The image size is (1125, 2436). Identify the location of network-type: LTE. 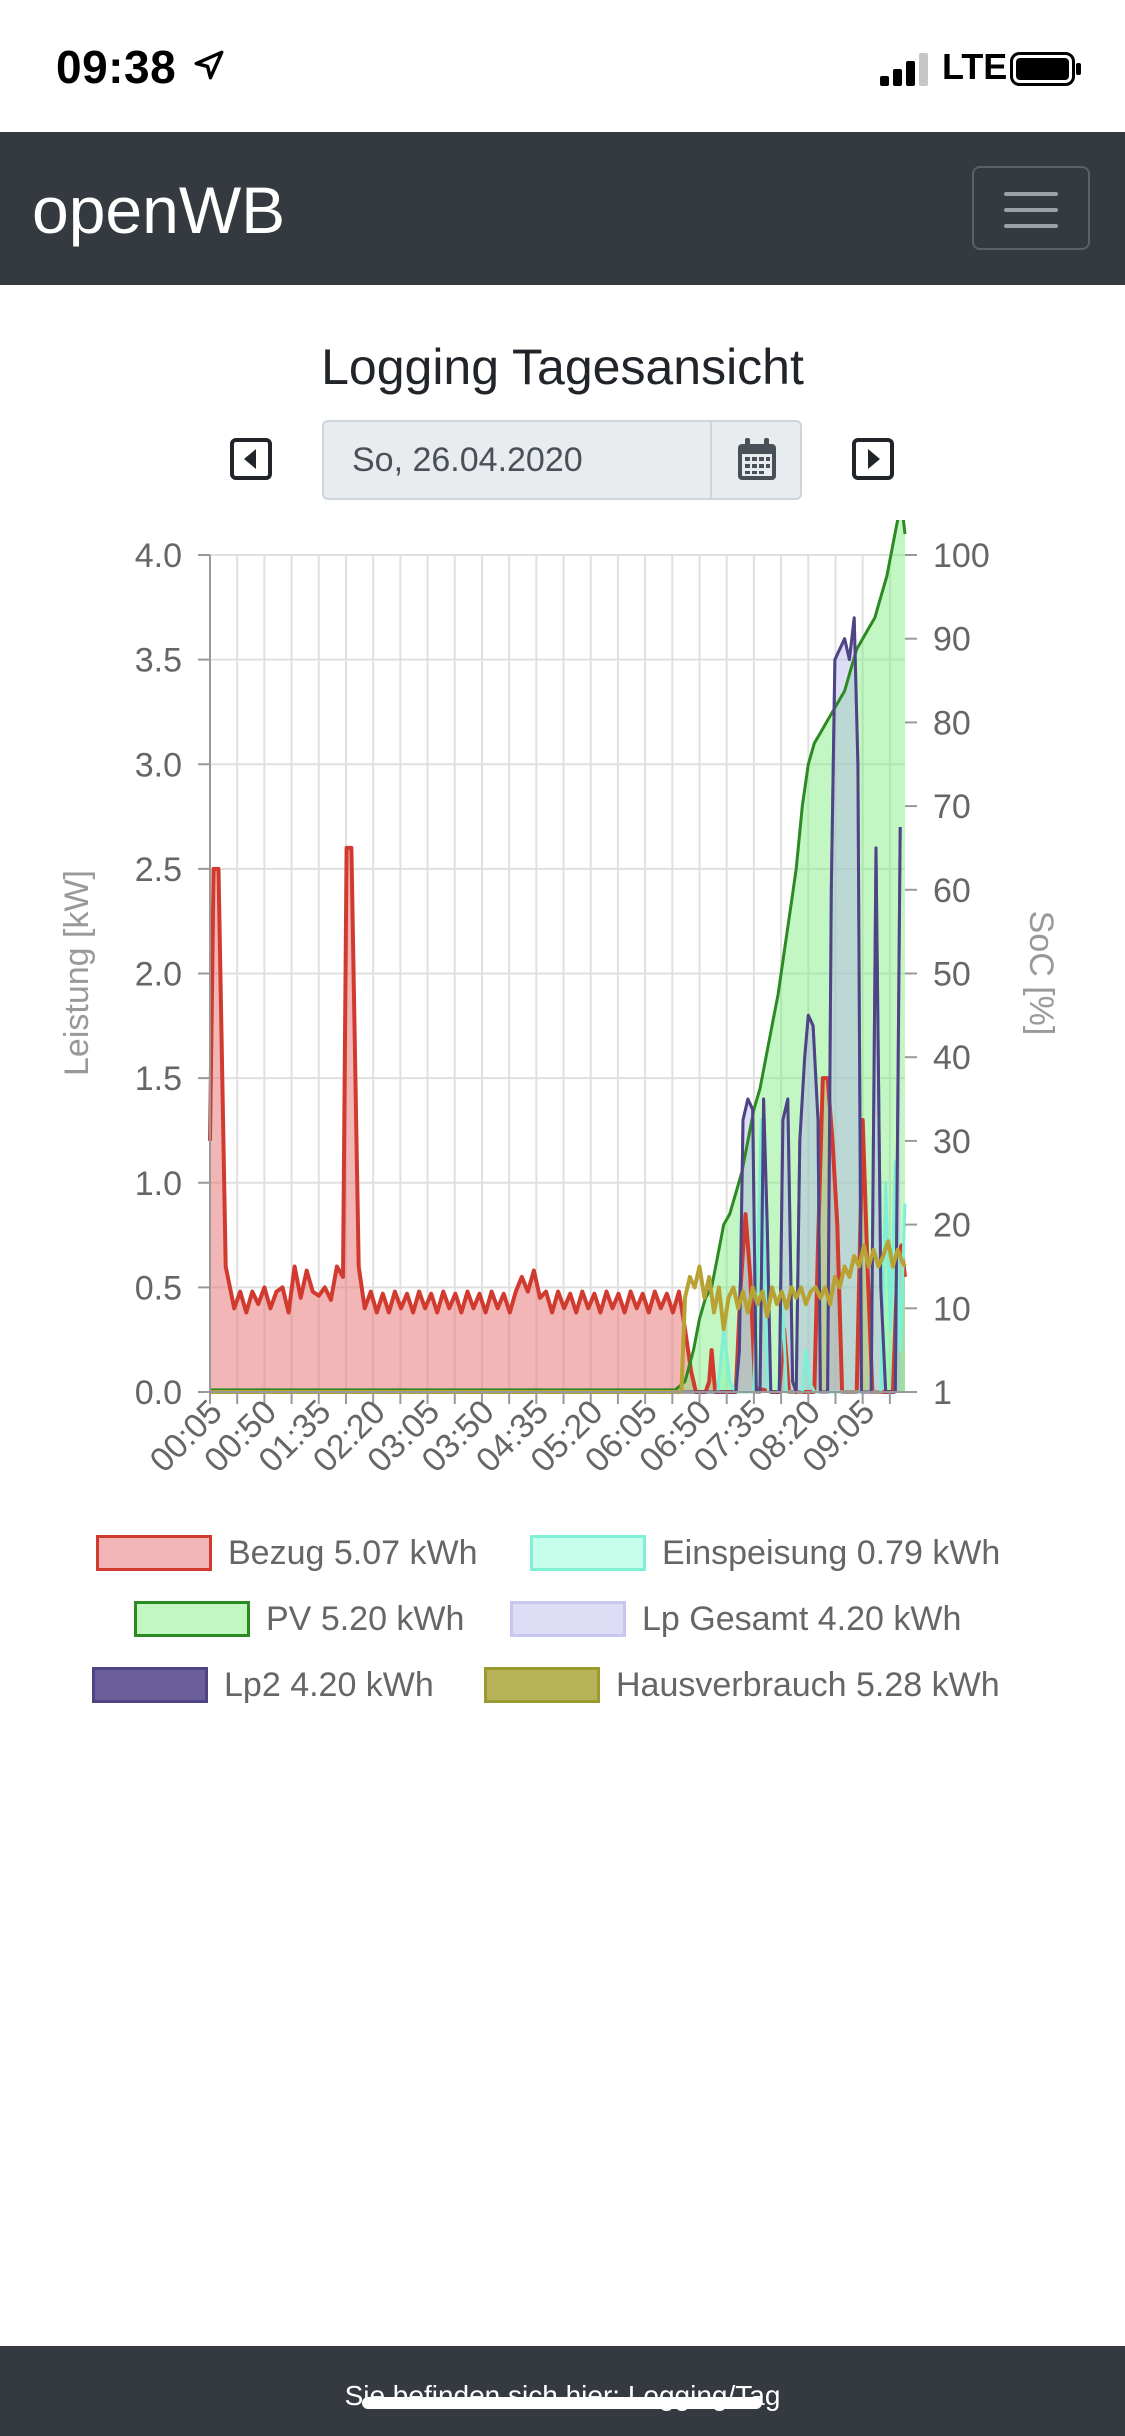
(975, 66).